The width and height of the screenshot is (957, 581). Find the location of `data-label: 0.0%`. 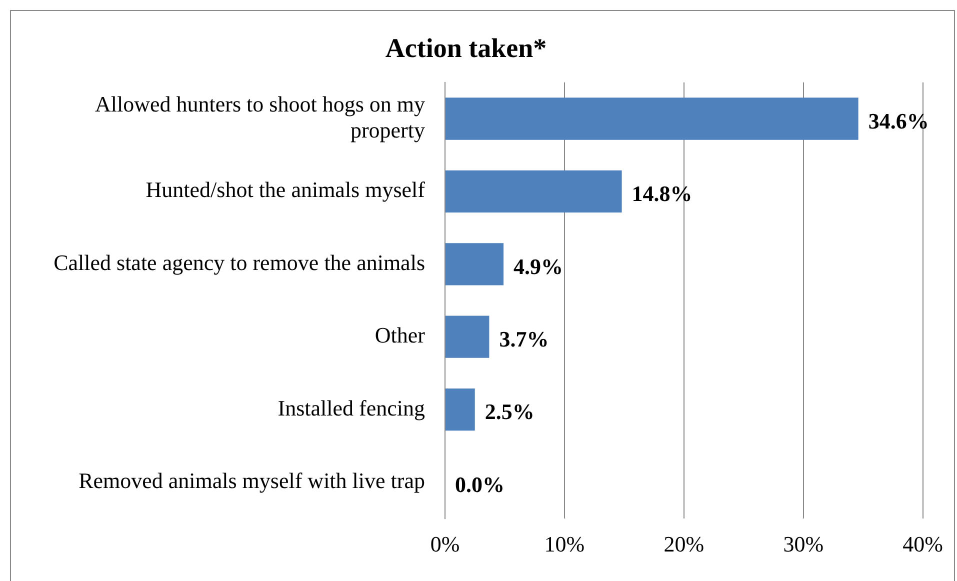

data-label: 0.0% is located at coordinates (479, 484).